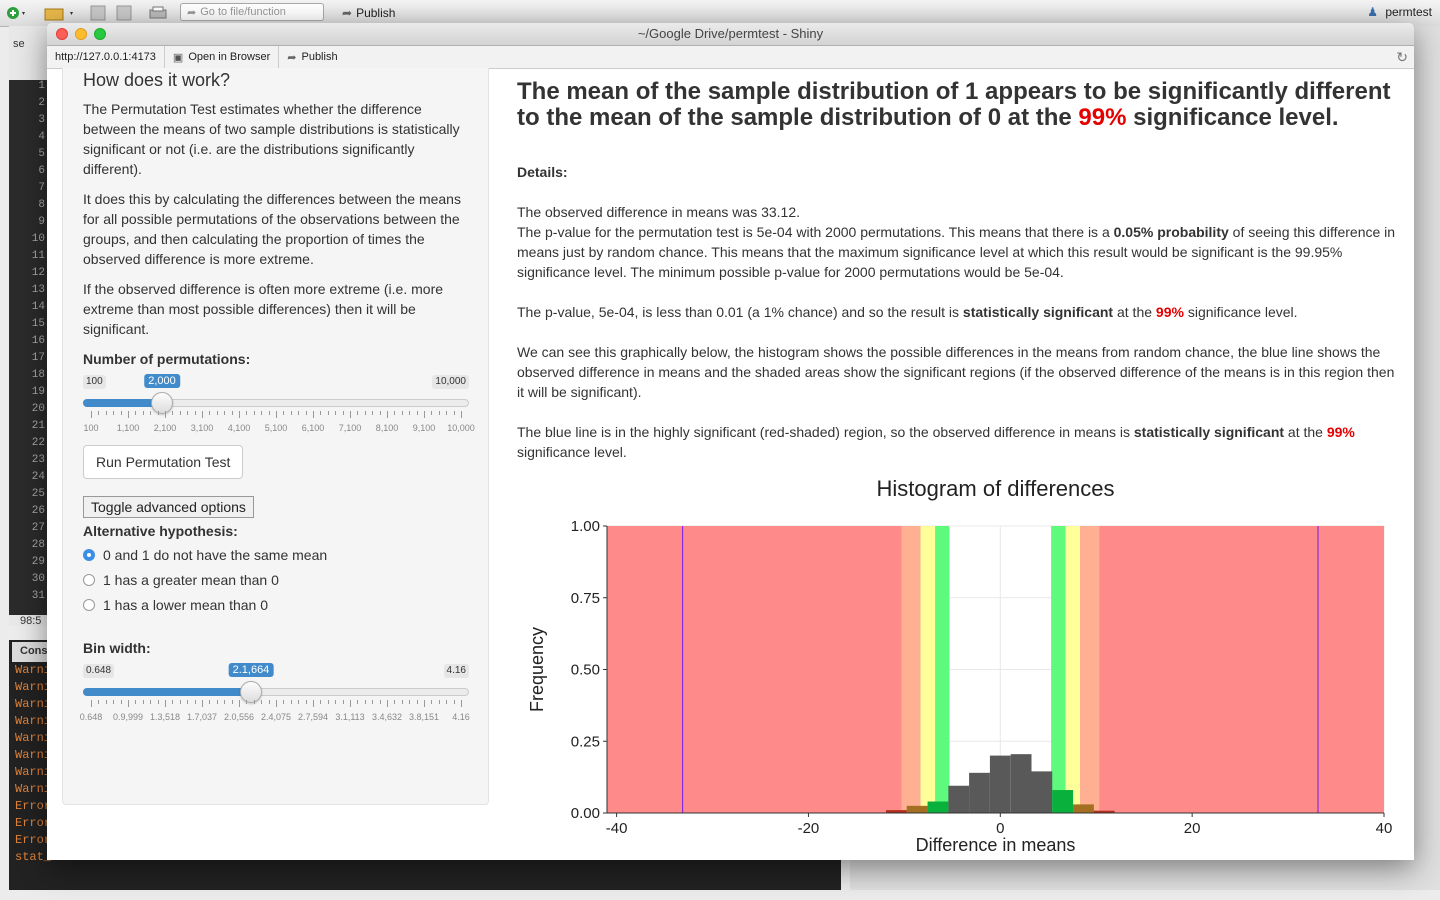 The image size is (1440, 900). Describe the element at coordinates (91, 717) in the screenshot. I see `slider-tick-label: 0.648` at that location.